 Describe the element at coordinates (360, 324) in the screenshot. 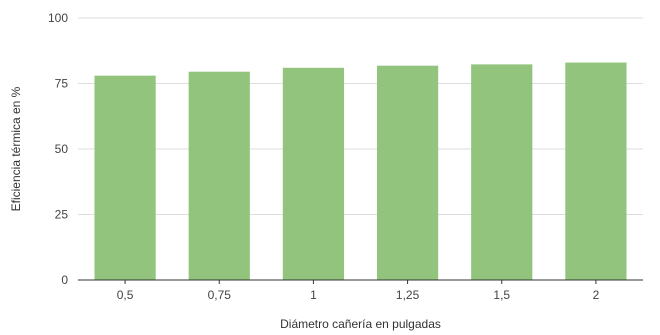

I see `x-axis-title: Diámetro cañería en pulgadas` at that location.